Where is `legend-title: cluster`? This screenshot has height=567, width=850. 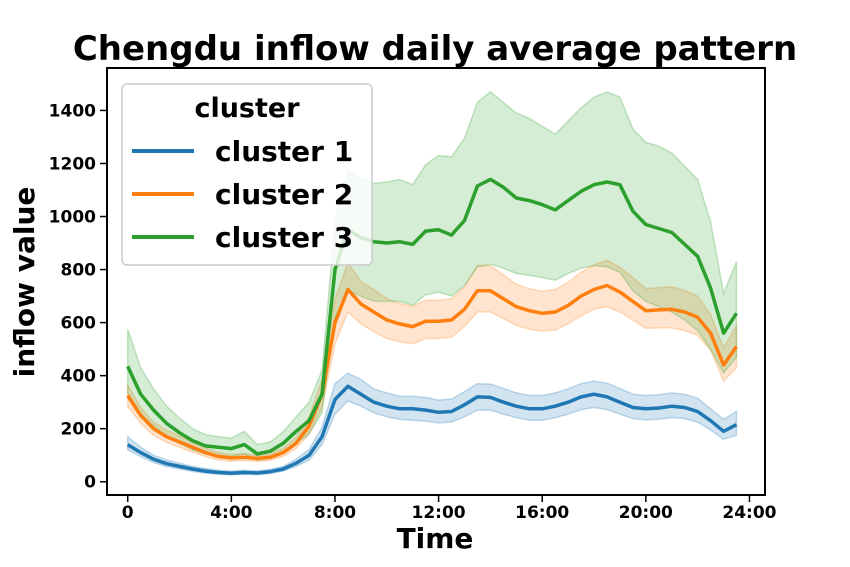
legend-title: cluster is located at coordinates (247, 108).